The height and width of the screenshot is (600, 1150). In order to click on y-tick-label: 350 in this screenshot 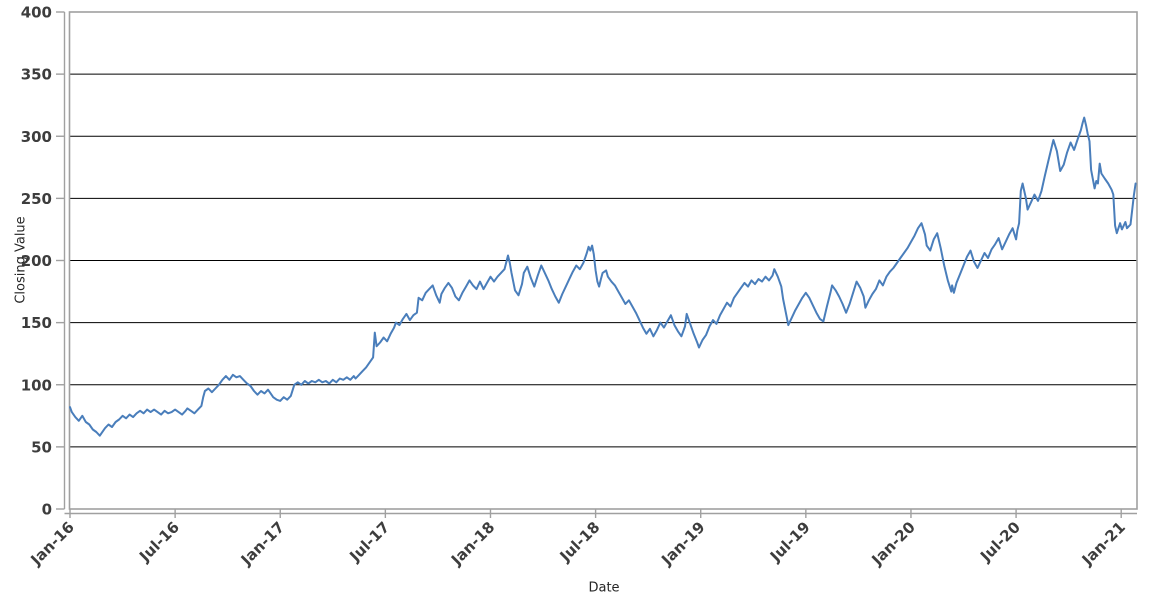, I will do `click(36, 75)`.